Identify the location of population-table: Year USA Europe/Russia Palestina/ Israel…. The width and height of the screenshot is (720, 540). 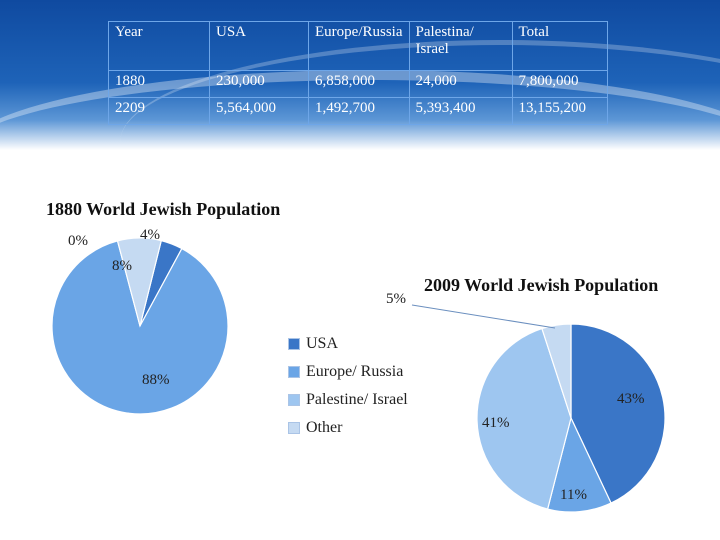
(358, 73).